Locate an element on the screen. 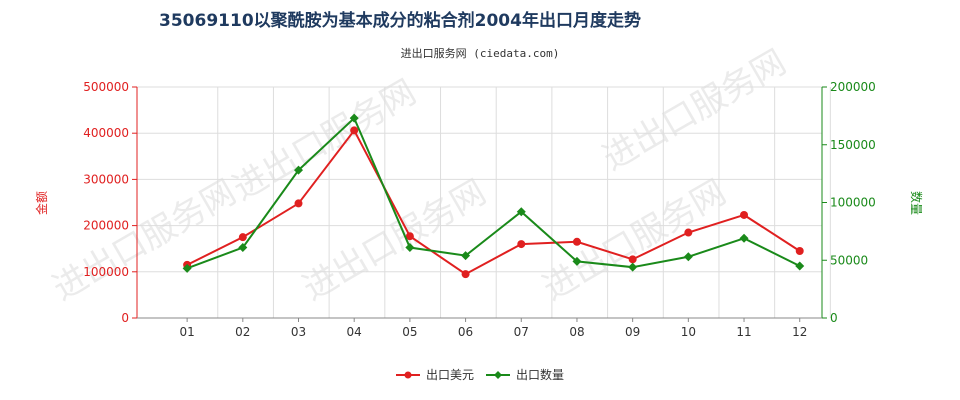 The height and width of the screenshot is (400, 960). y-axis-left-tick-label: 500000 is located at coordinates (106, 87).